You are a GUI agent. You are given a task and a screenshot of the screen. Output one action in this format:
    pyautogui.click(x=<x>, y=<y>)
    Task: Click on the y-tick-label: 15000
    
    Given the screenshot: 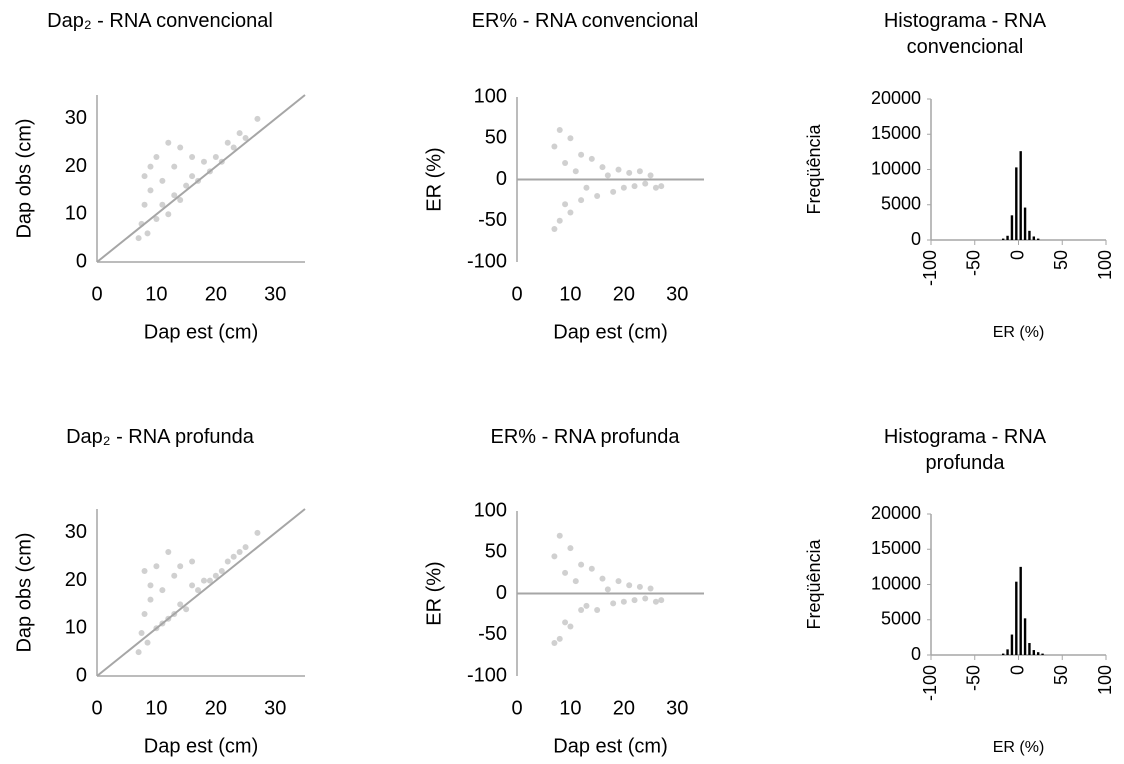 What is the action you would take?
    pyautogui.click(x=896, y=548)
    